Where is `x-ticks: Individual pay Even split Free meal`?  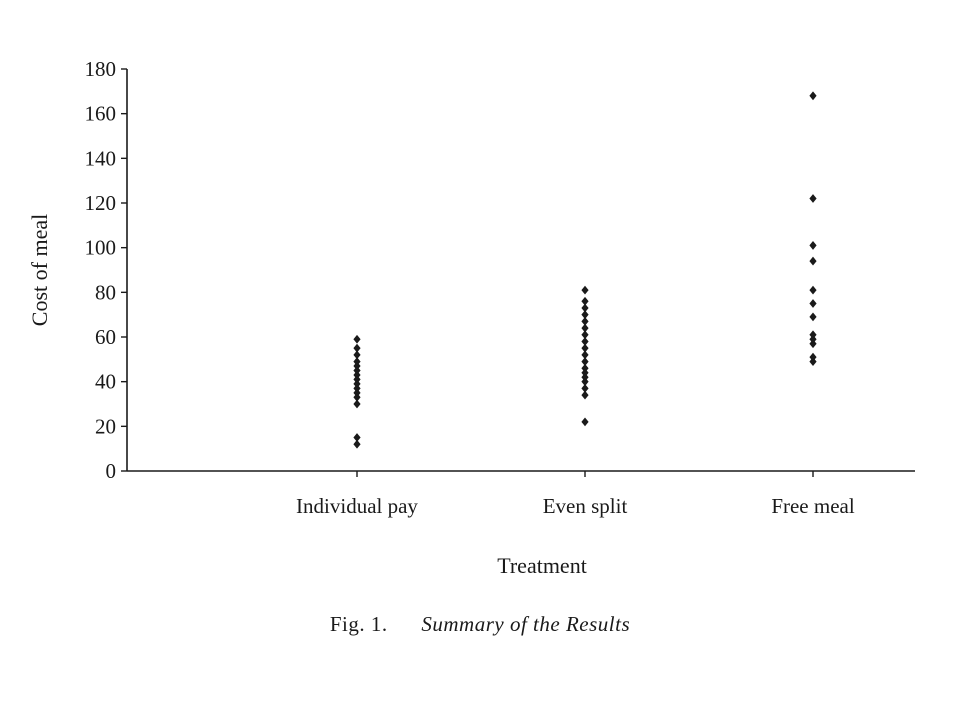 x-ticks: Individual pay Even split Free meal is located at coordinates (575, 494).